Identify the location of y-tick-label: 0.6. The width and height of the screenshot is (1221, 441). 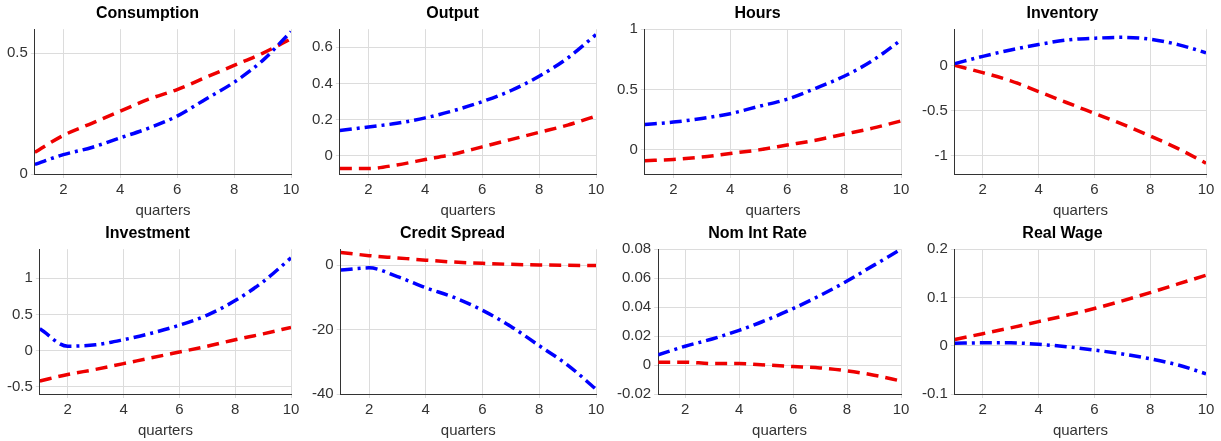
(322, 46).